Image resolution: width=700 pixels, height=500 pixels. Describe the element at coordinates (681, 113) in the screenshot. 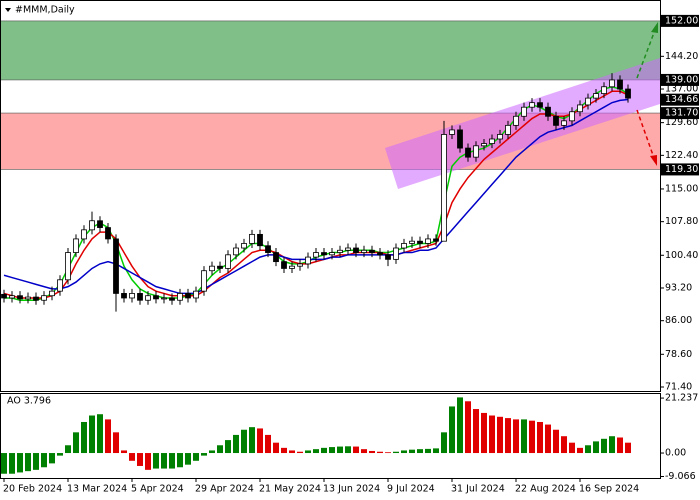

I see `level-label: 131.70` at that location.